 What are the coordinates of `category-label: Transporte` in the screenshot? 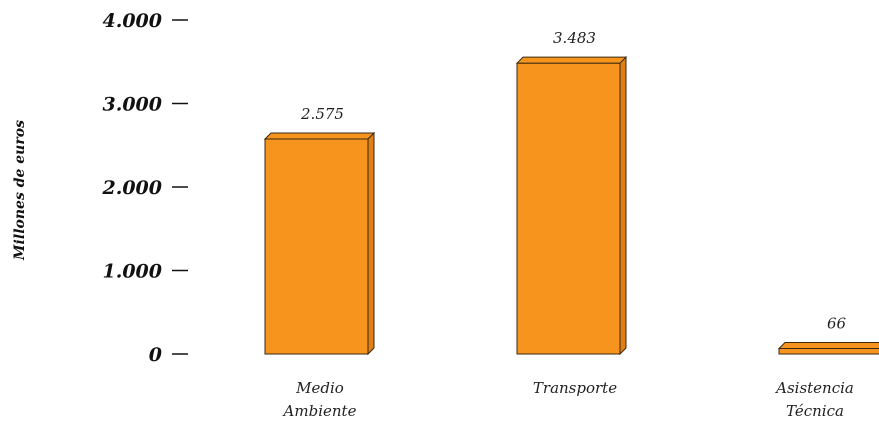 It's located at (575, 388).